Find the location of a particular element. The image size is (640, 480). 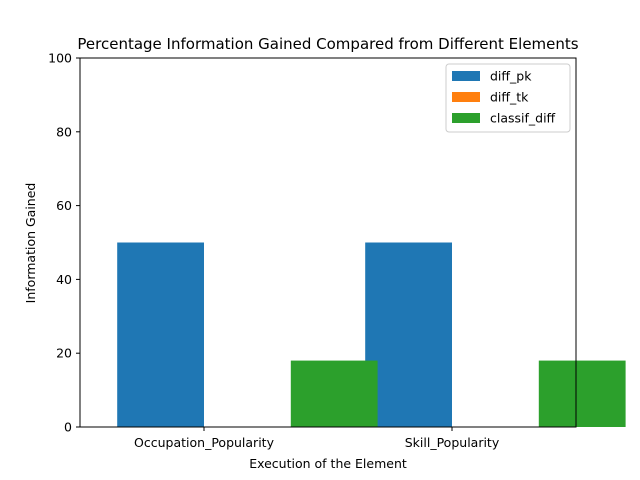

y-ticks-group: 0 20 40 60 80 100 is located at coordinates (64, 243).